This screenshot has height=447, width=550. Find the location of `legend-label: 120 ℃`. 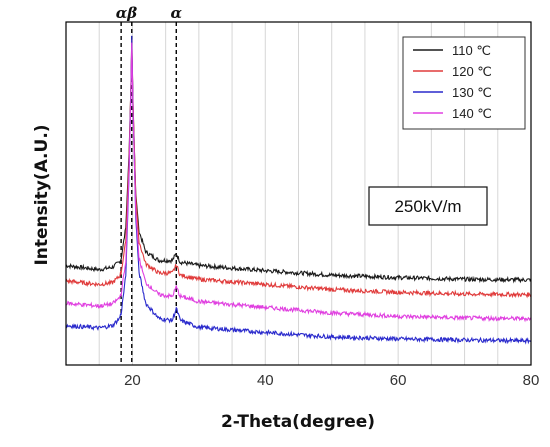

legend-label: 120 ℃ is located at coordinates (472, 71).